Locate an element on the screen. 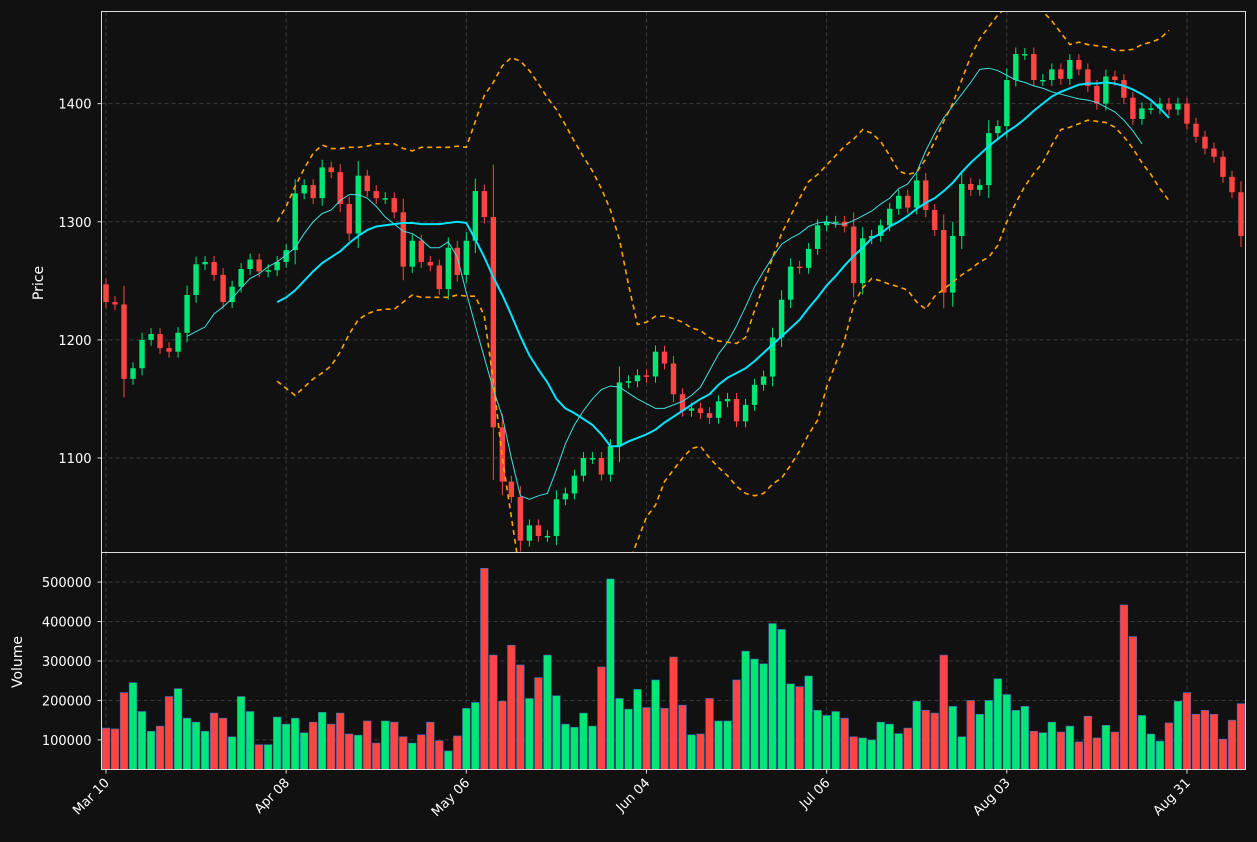  price-tick-label: 1100 is located at coordinates (74, 459).